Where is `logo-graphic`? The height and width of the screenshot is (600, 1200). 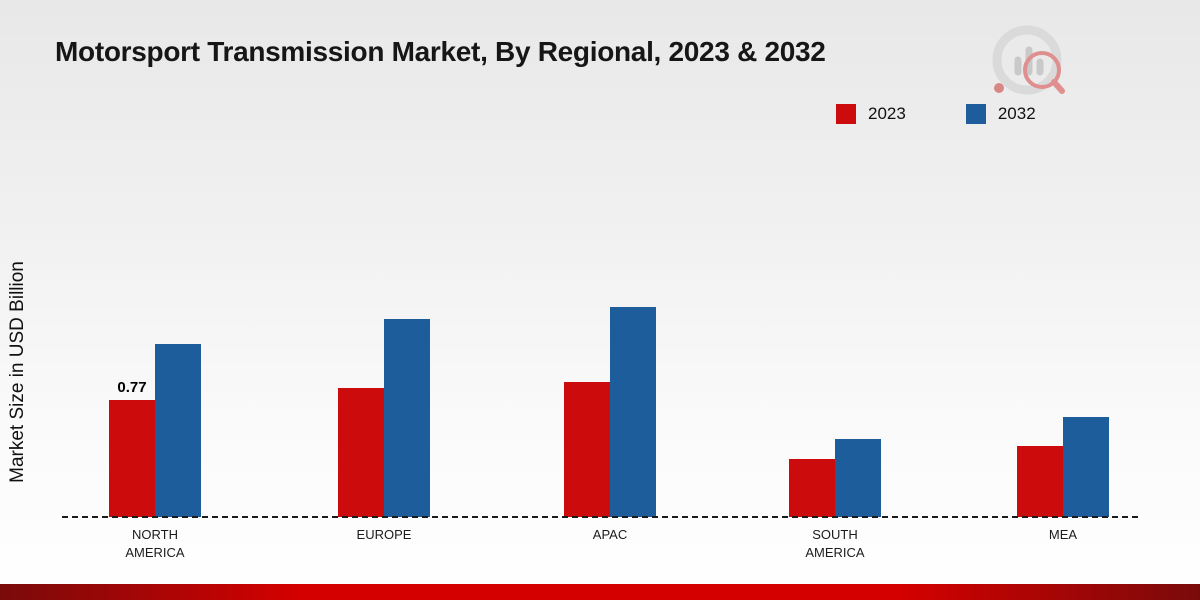
logo-graphic is located at coordinates (1028, 60).